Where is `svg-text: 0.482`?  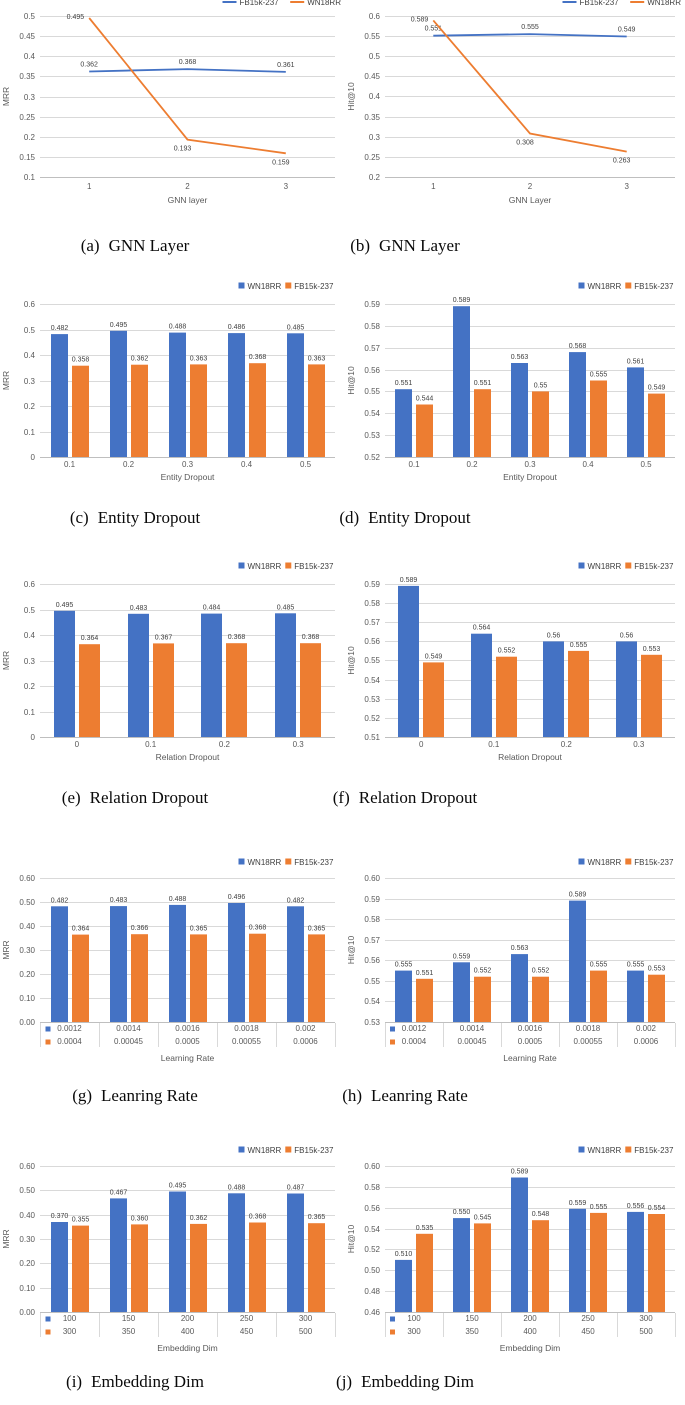
svg-text: 0.482 is located at coordinates (60, 900).